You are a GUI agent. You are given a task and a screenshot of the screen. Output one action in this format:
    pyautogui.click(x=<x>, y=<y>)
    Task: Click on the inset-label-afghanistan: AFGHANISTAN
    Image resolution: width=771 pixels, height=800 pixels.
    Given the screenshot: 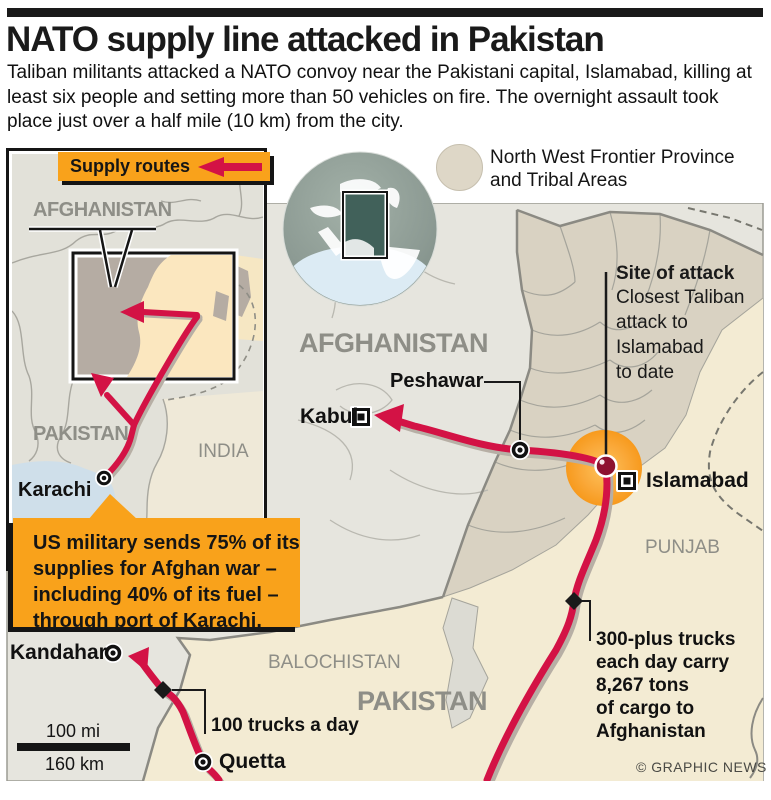 What is the action you would take?
    pyautogui.click(x=102, y=210)
    